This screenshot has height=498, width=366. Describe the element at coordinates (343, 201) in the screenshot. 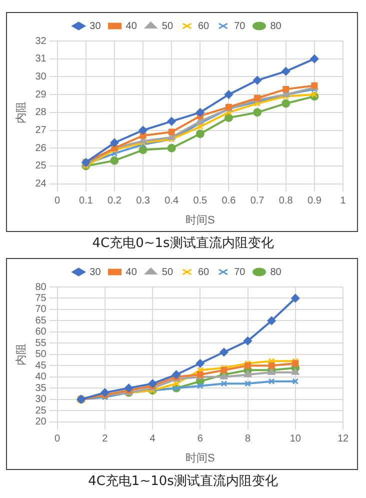

I see `x-tick-label: 1` at that location.